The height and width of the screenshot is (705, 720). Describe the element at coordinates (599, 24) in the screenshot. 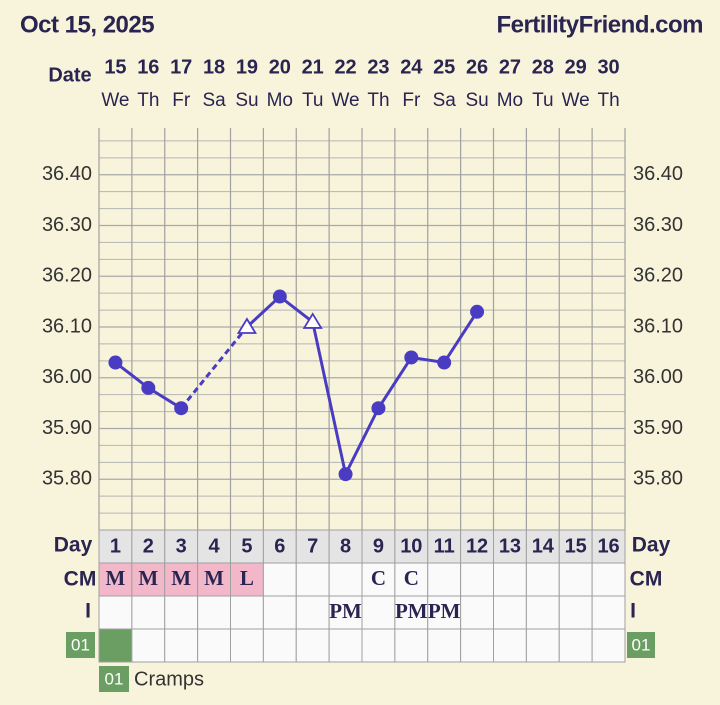

I see `site-name: FertilityFriend.com` at that location.